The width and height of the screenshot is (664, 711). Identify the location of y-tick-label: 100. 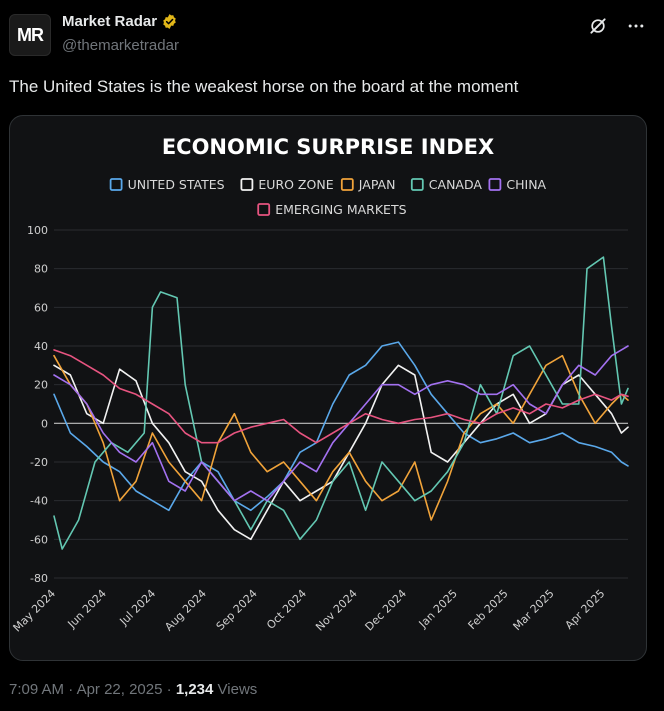
(37, 230).